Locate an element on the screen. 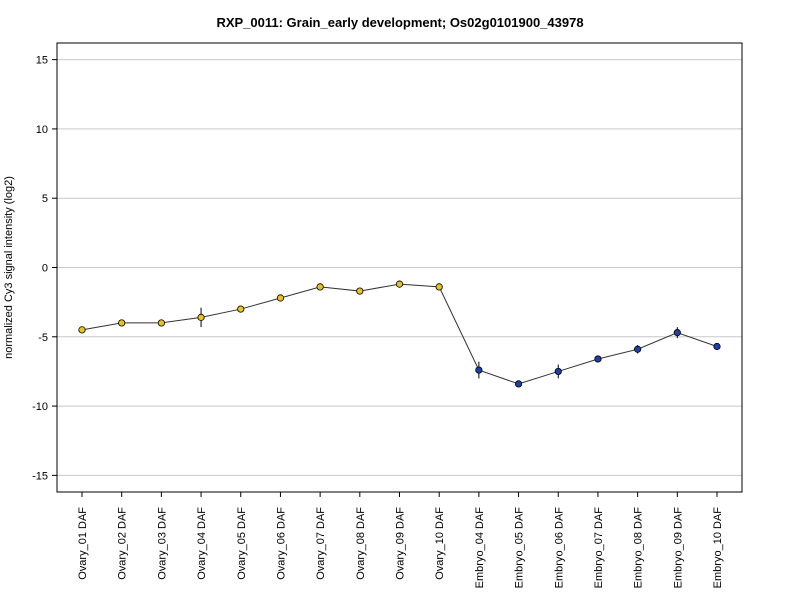 The height and width of the screenshot is (600, 800). y-tick-label: -15 is located at coordinates (40, 476).